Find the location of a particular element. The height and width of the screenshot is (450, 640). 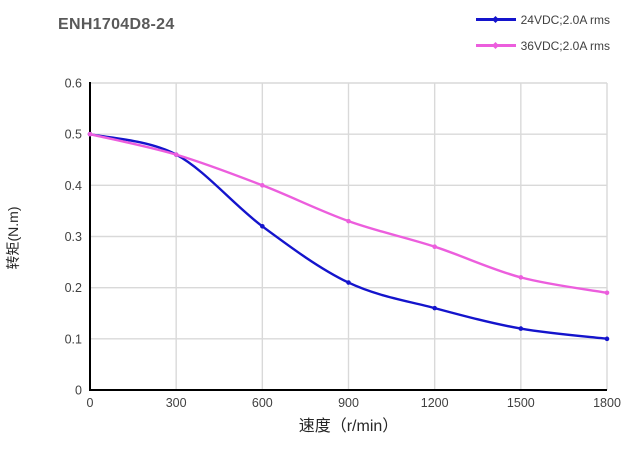

x-axis-title: 速度（r/min） is located at coordinates (348, 426).